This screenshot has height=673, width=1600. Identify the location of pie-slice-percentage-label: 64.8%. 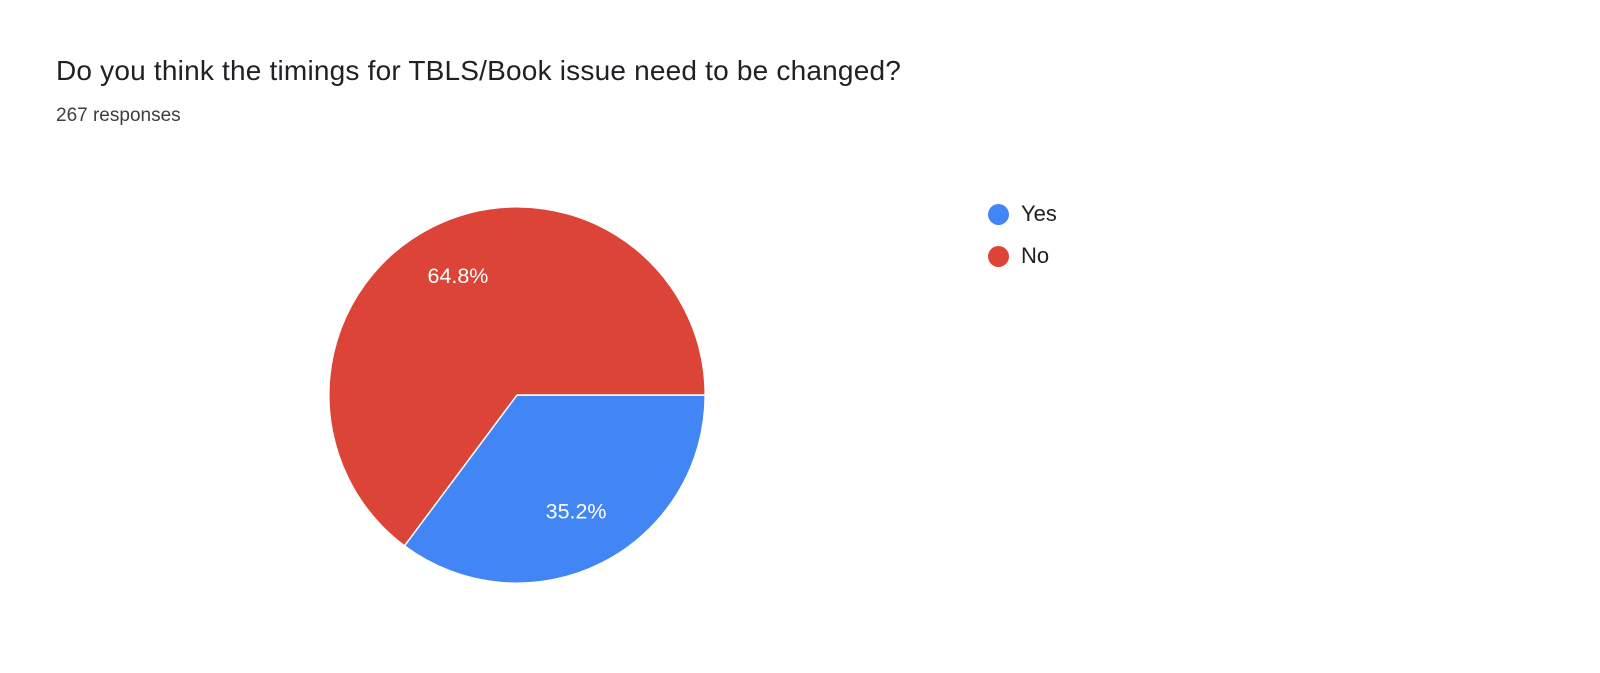
(458, 276).